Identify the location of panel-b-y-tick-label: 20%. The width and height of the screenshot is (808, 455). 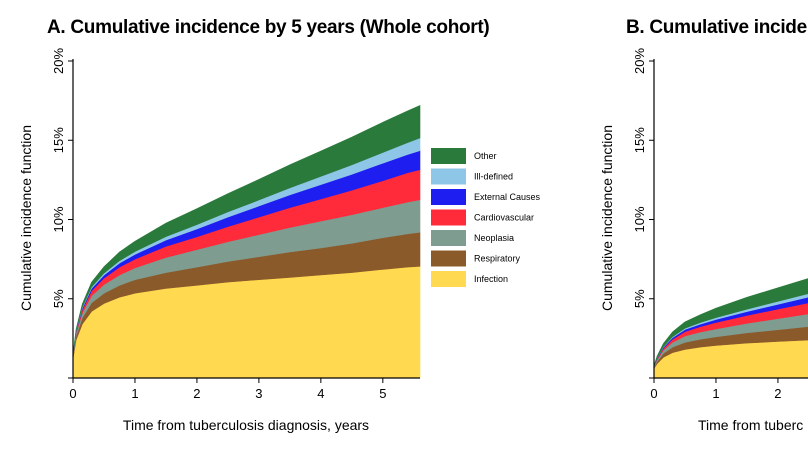
(639, 61).